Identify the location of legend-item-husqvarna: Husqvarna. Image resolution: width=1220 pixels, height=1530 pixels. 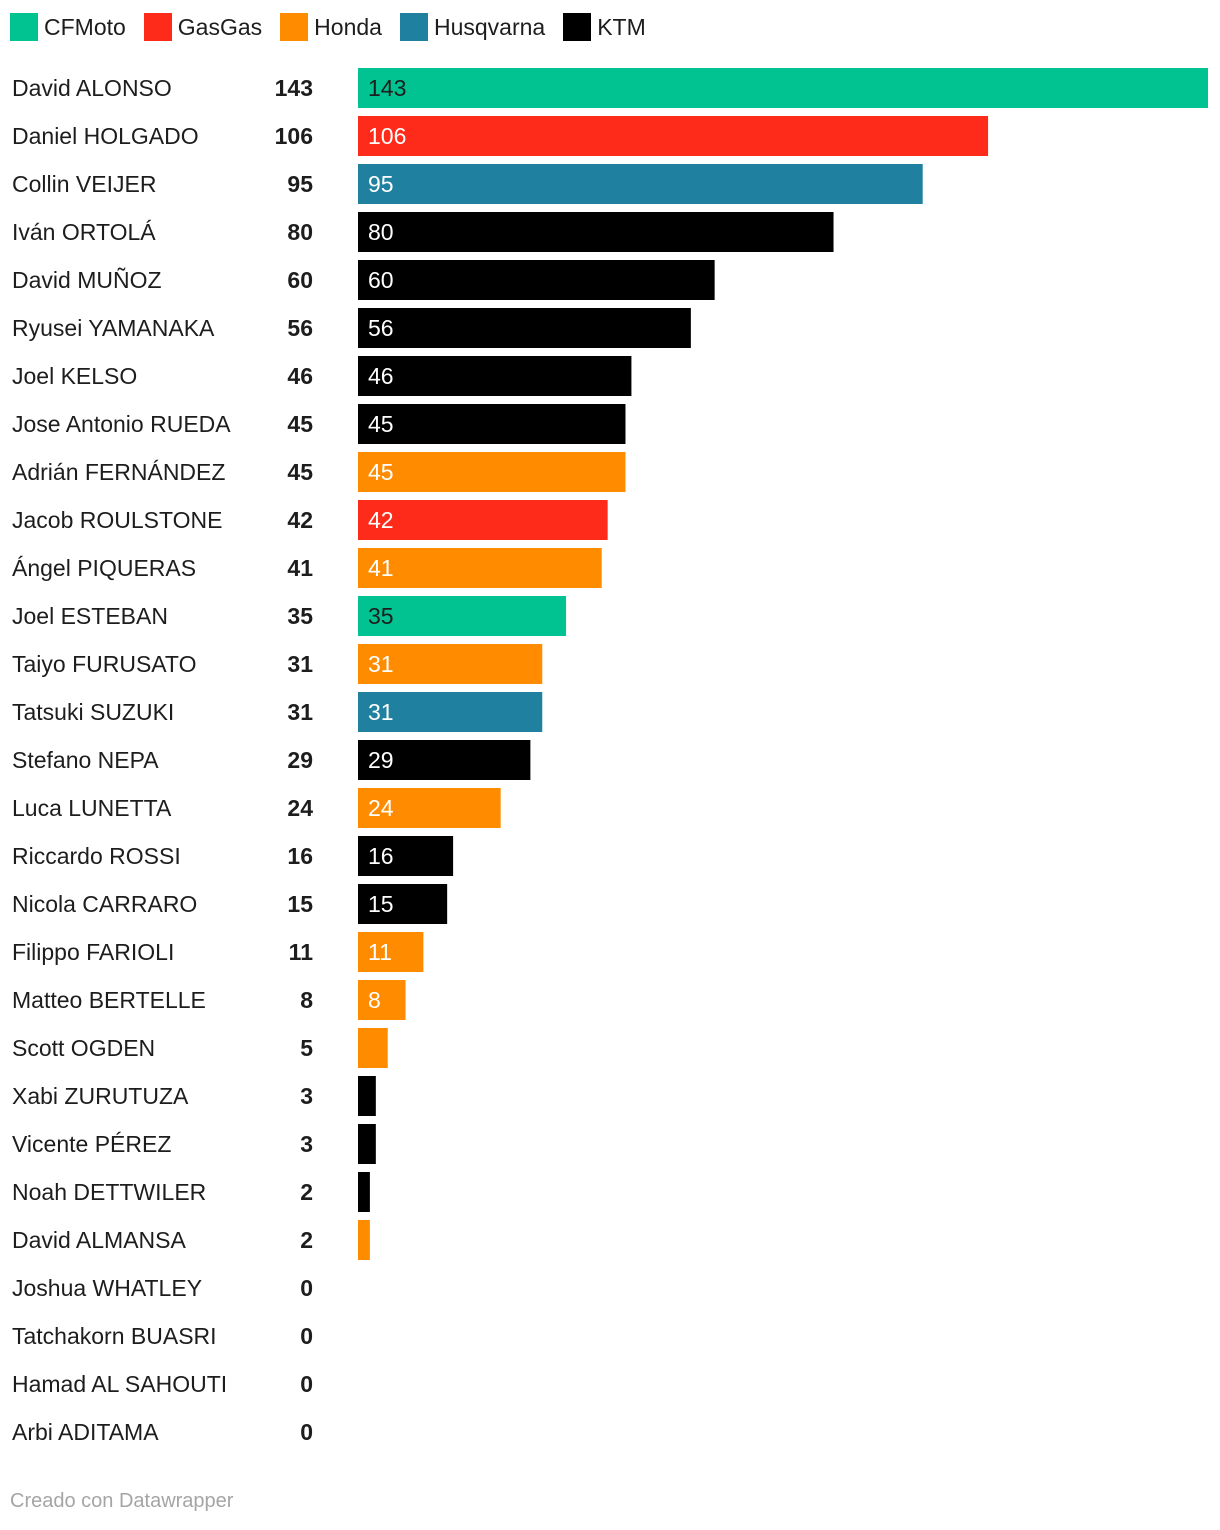
(472, 27).